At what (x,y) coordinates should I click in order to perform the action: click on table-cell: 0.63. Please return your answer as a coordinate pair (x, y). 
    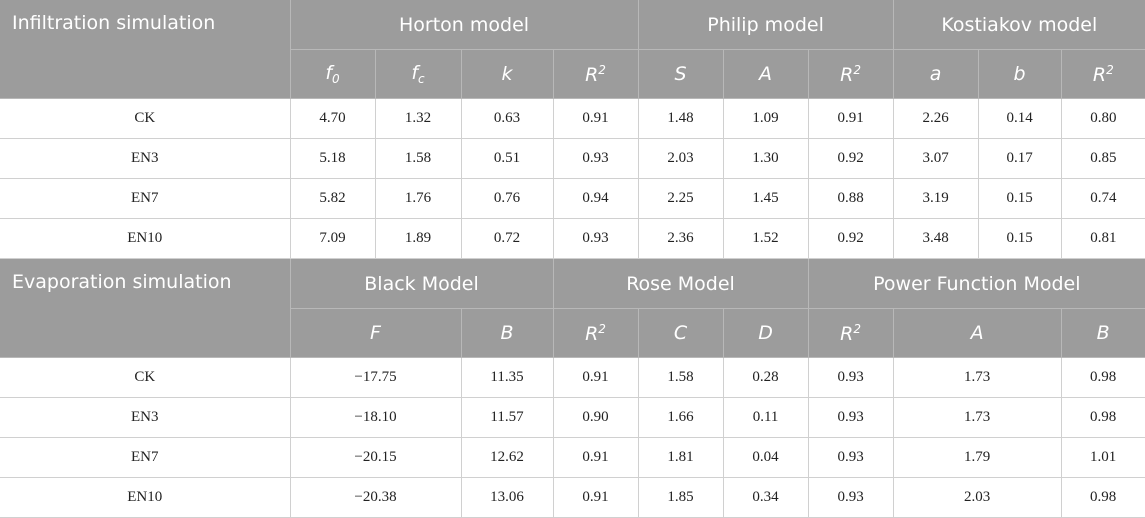
    Looking at the image, I should click on (507, 118).